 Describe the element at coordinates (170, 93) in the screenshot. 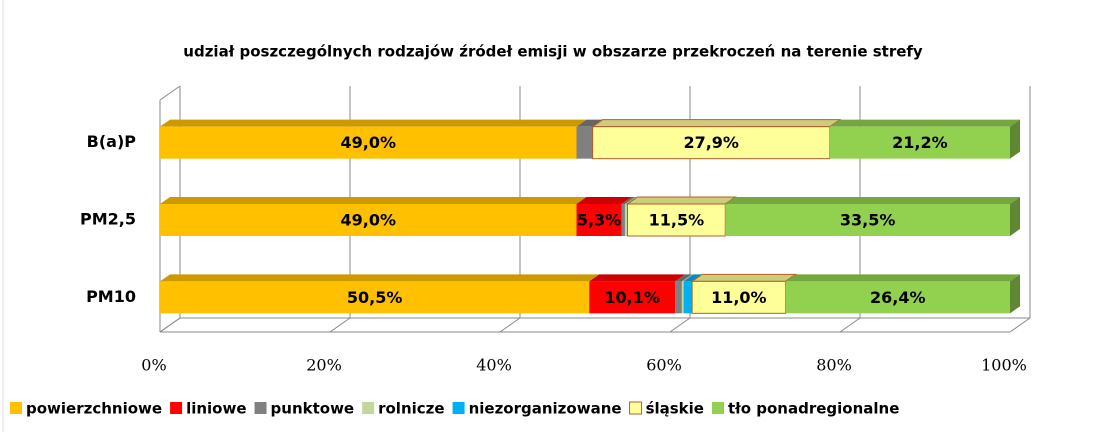

I see `axis-edge` at that location.